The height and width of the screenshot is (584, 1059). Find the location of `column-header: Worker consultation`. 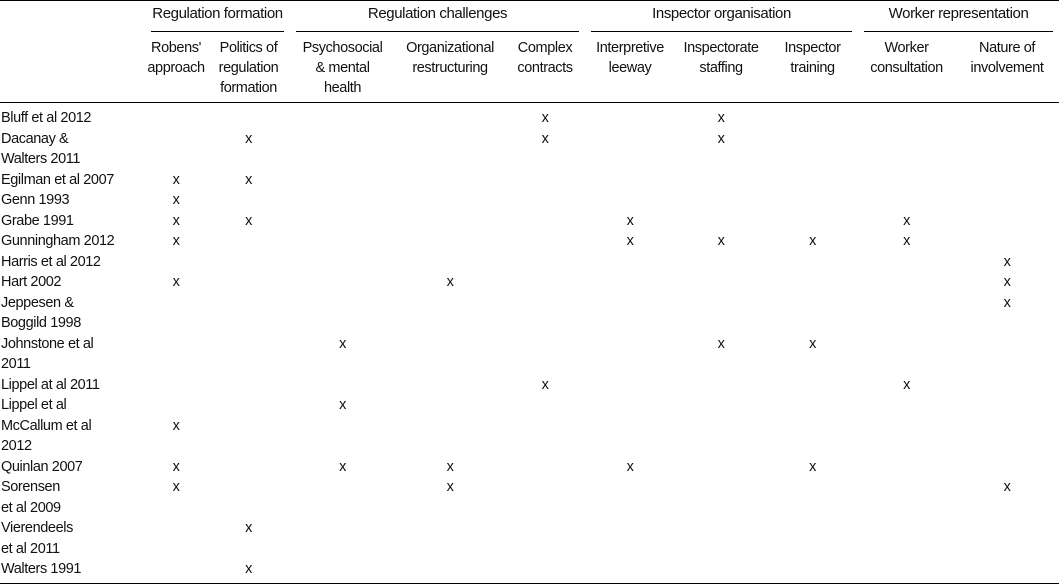

column-header: Worker consultation is located at coordinates (907, 68).